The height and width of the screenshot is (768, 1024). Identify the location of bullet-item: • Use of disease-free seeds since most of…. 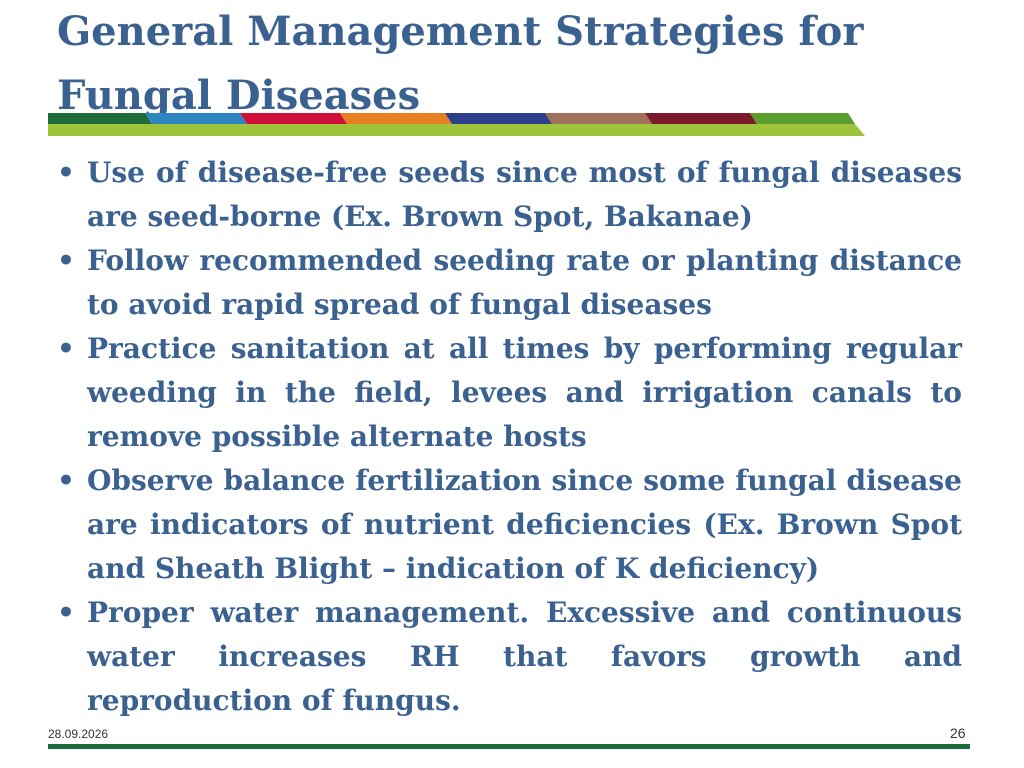
(509, 195).